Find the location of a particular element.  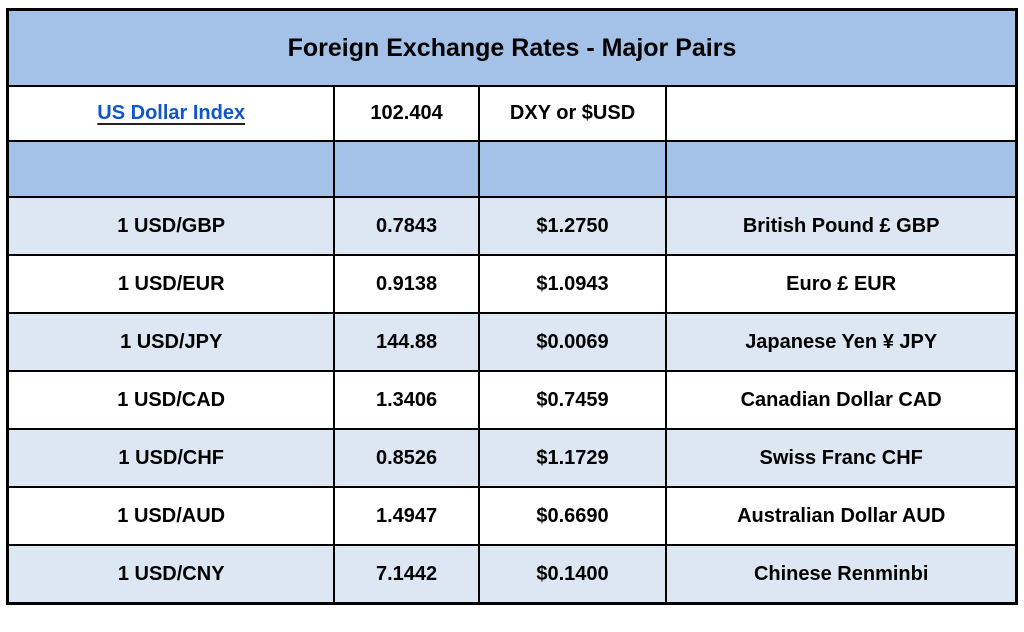

index-ticker-cell: DXY or $USD is located at coordinates (572, 113).